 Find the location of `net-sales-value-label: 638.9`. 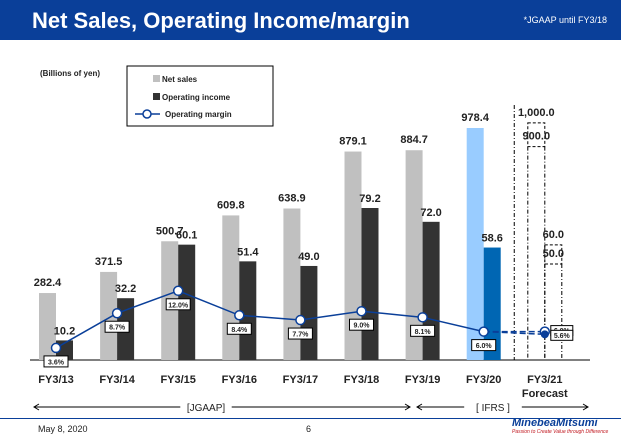

net-sales-value-label: 638.9 is located at coordinates (292, 199).